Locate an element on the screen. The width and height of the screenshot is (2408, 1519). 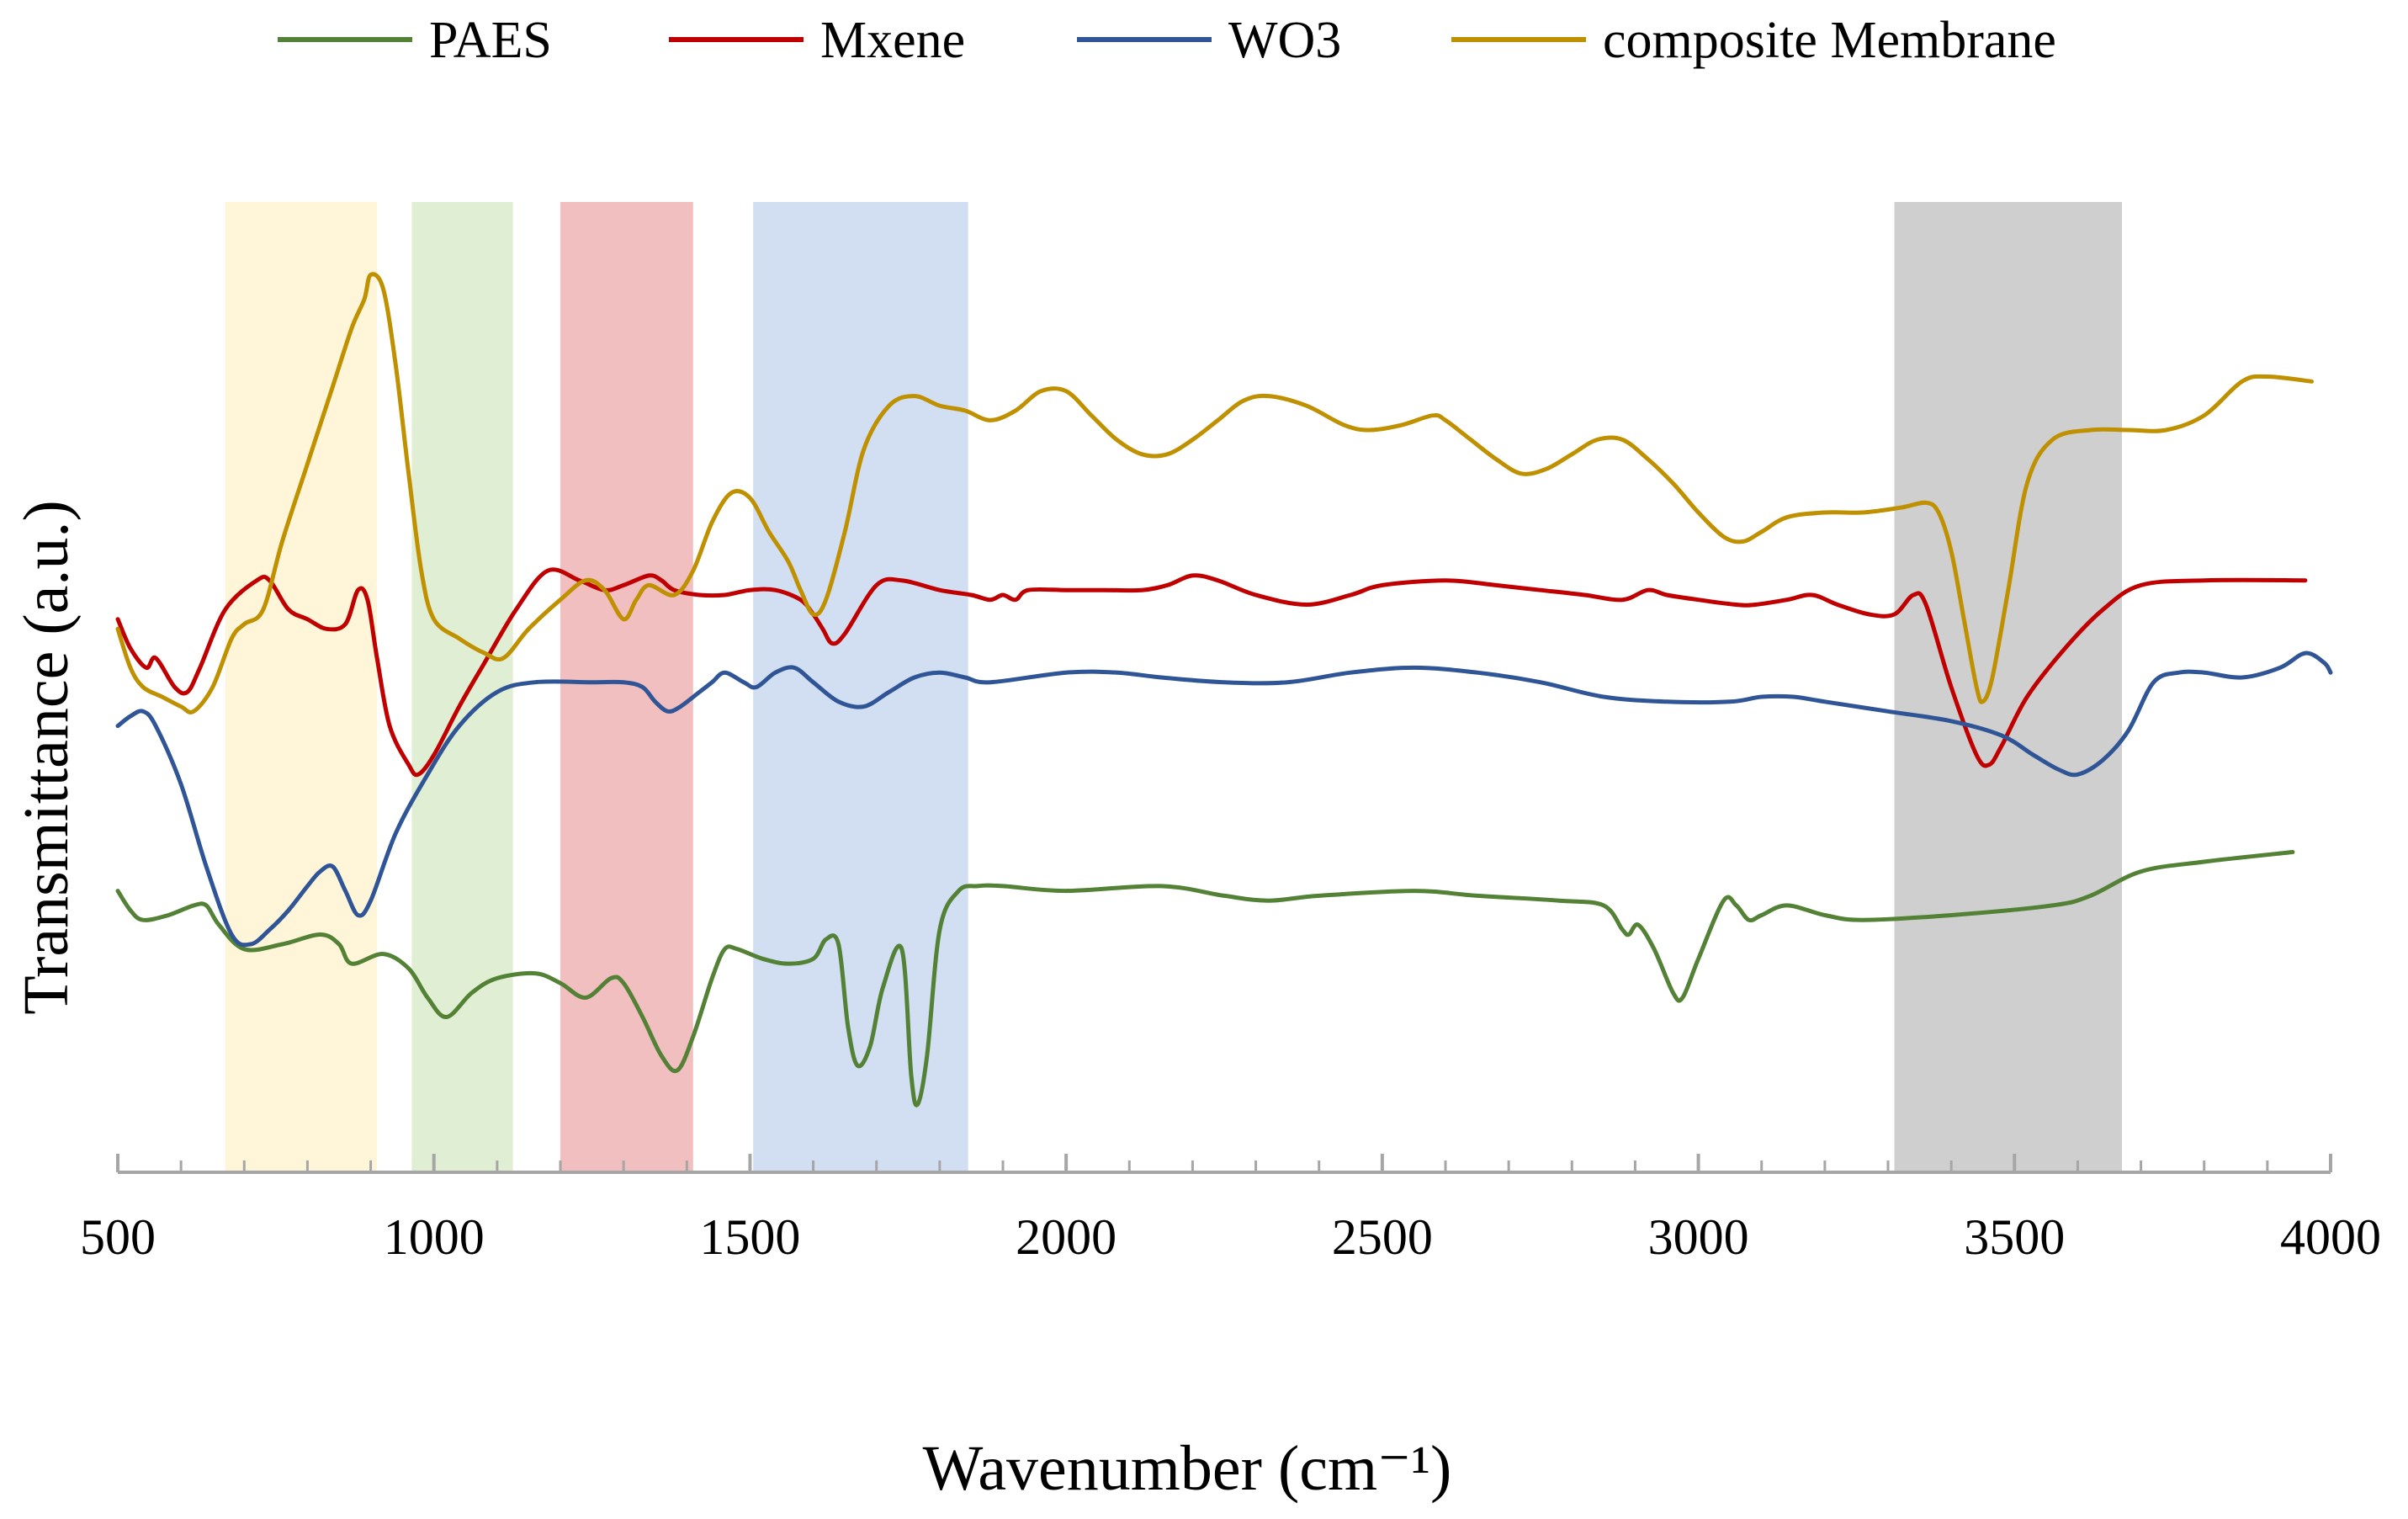
x-tick-label: 3000 is located at coordinates (1699, 1237).